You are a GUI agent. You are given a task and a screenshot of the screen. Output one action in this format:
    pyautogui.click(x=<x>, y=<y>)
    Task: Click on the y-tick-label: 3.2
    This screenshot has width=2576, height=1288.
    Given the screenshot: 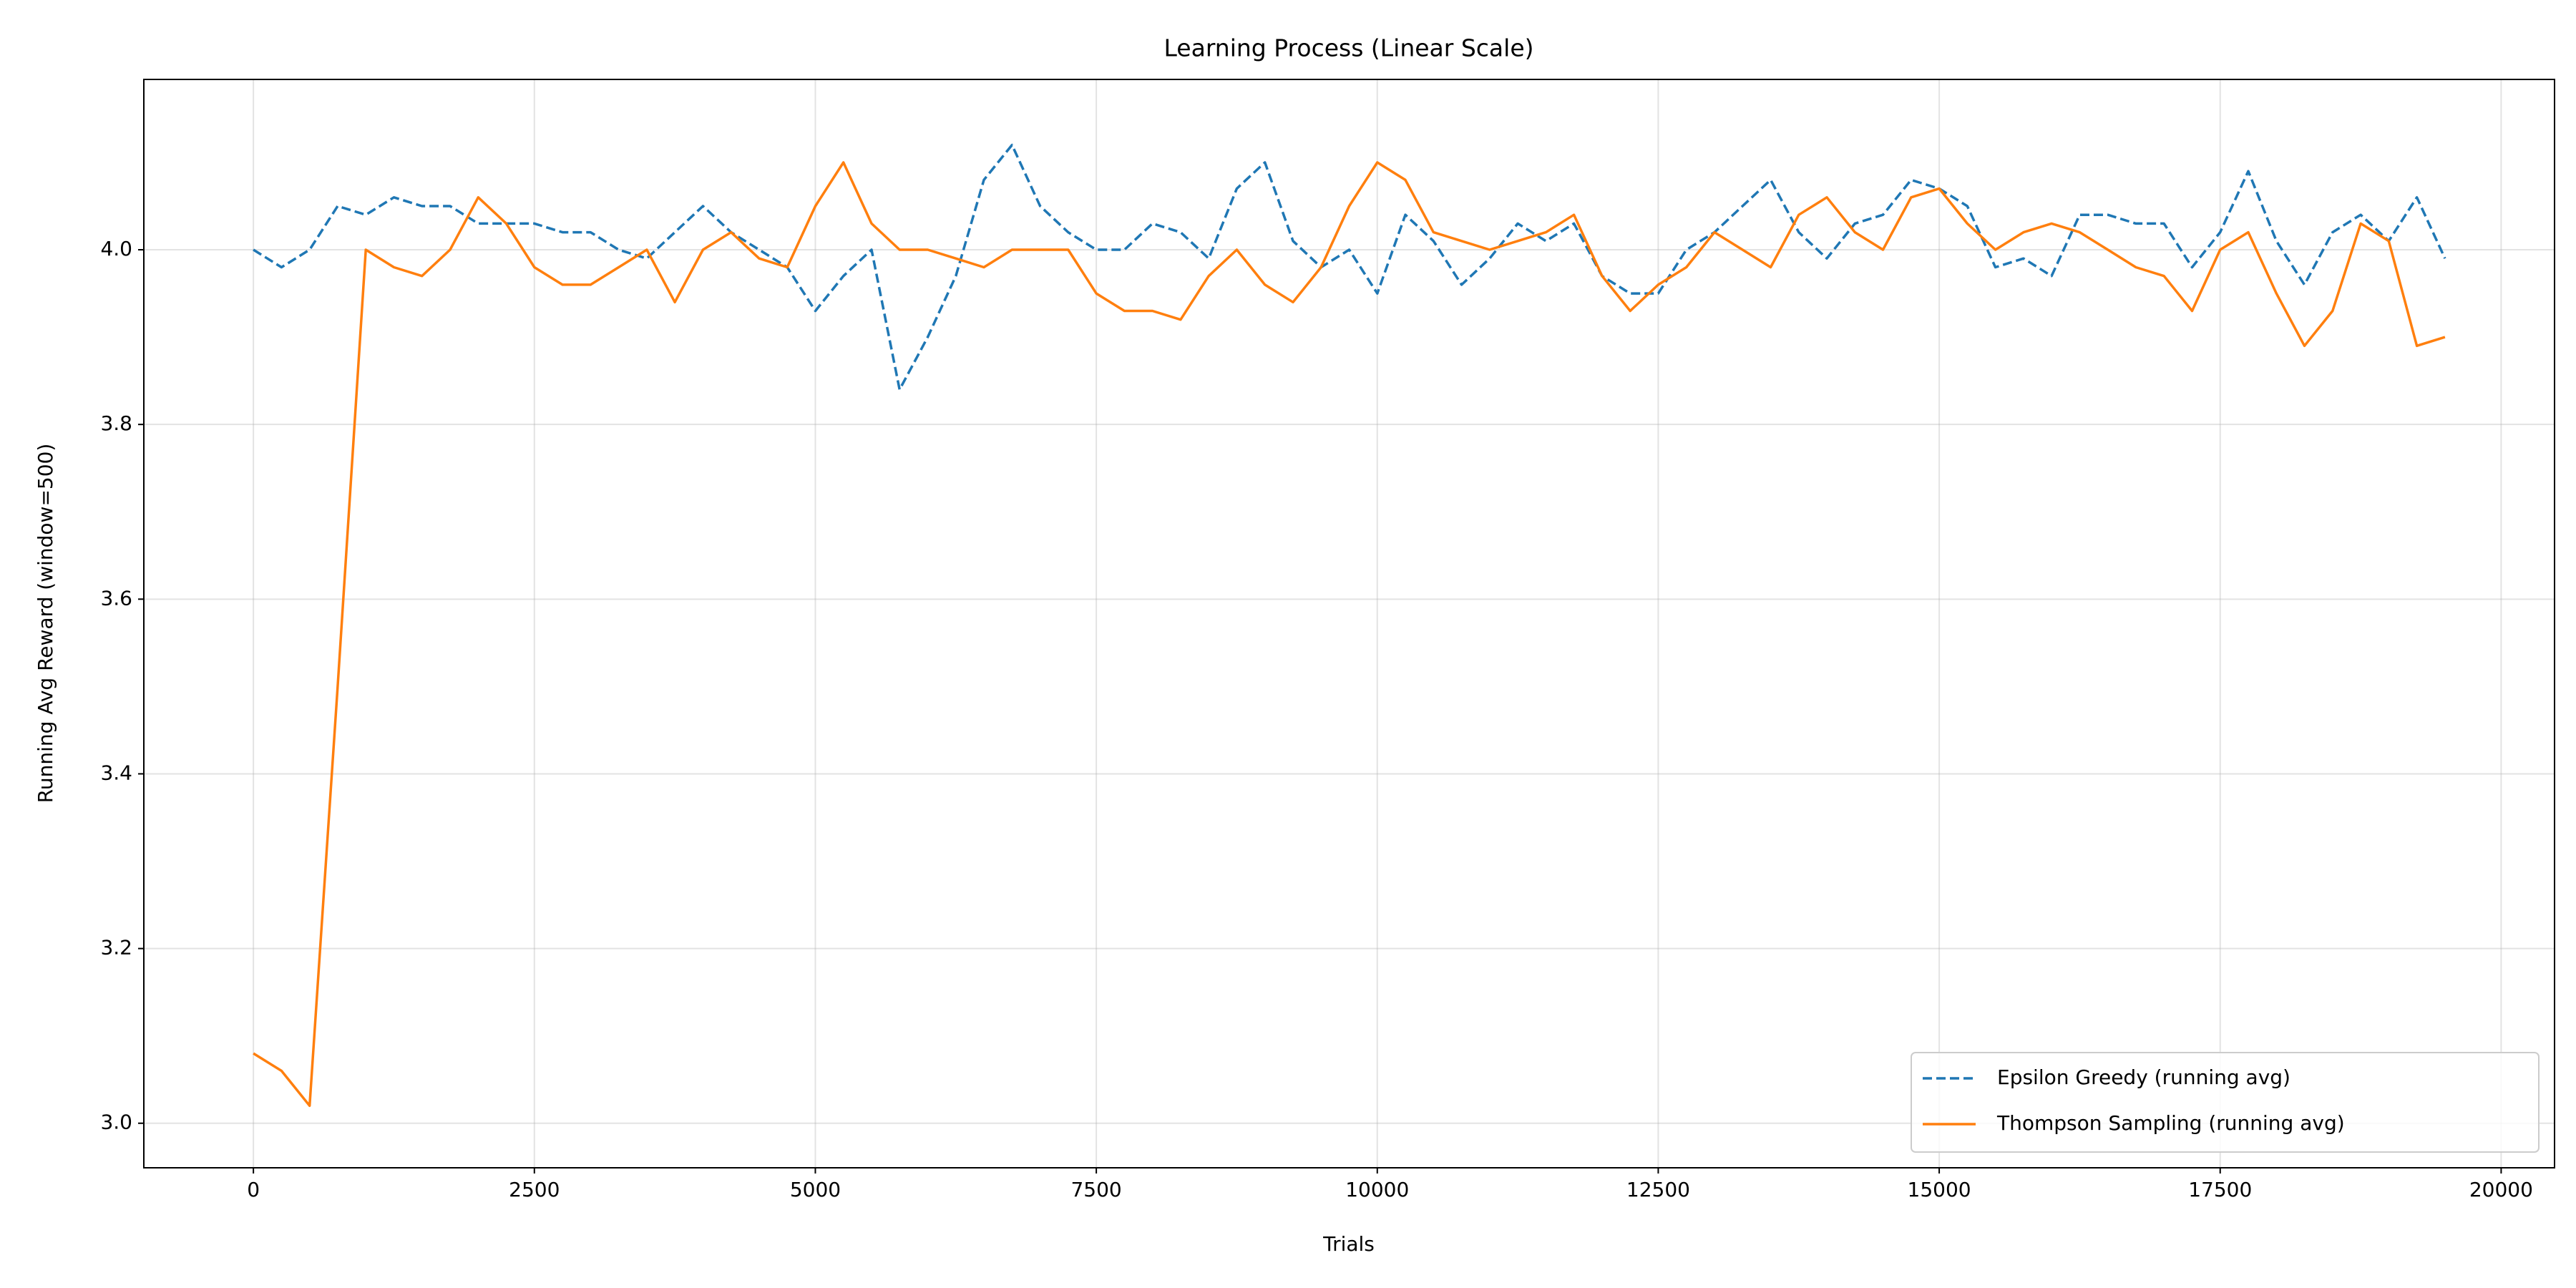 What is the action you would take?
    pyautogui.click(x=116, y=948)
    